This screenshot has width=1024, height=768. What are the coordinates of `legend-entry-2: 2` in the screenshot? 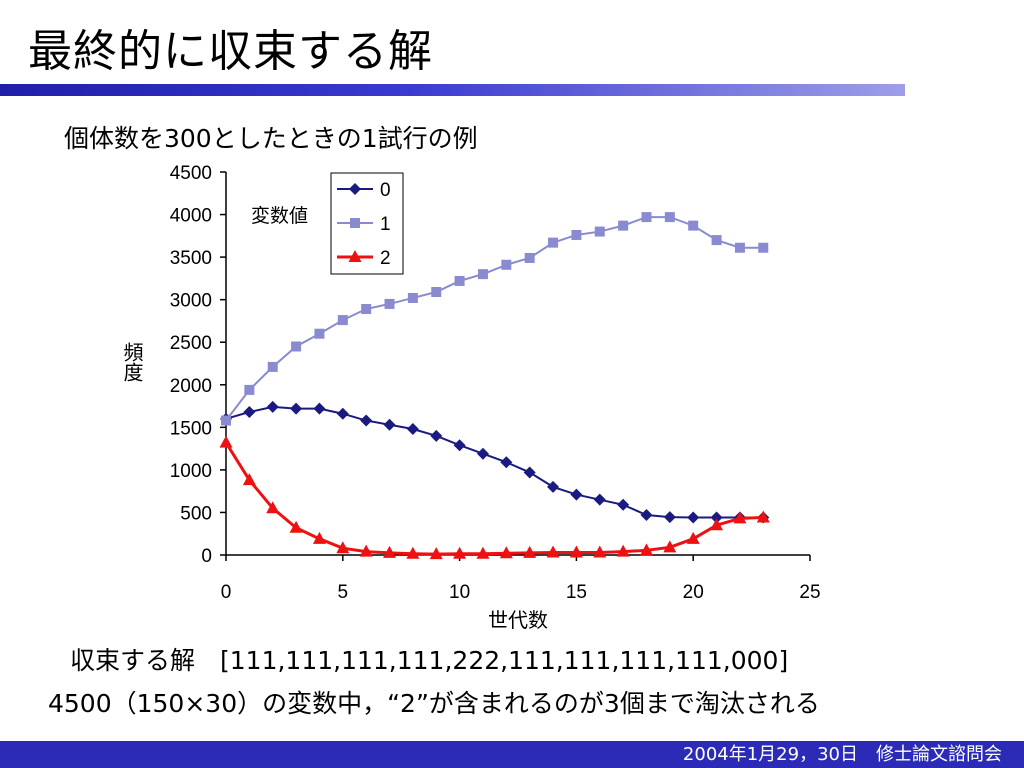 It's located at (385, 258).